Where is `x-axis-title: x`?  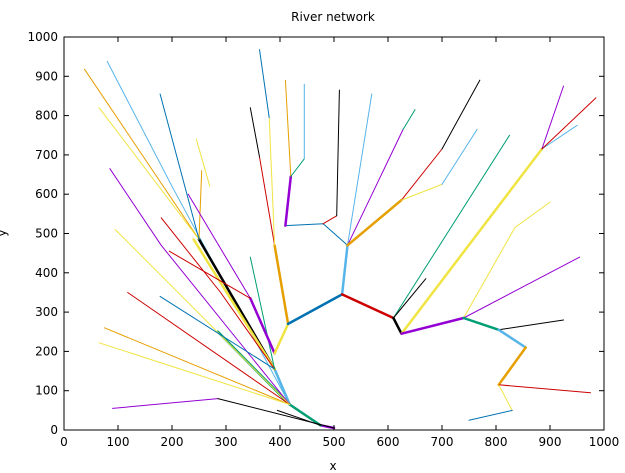 x-axis-title: x is located at coordinates (332, 466).